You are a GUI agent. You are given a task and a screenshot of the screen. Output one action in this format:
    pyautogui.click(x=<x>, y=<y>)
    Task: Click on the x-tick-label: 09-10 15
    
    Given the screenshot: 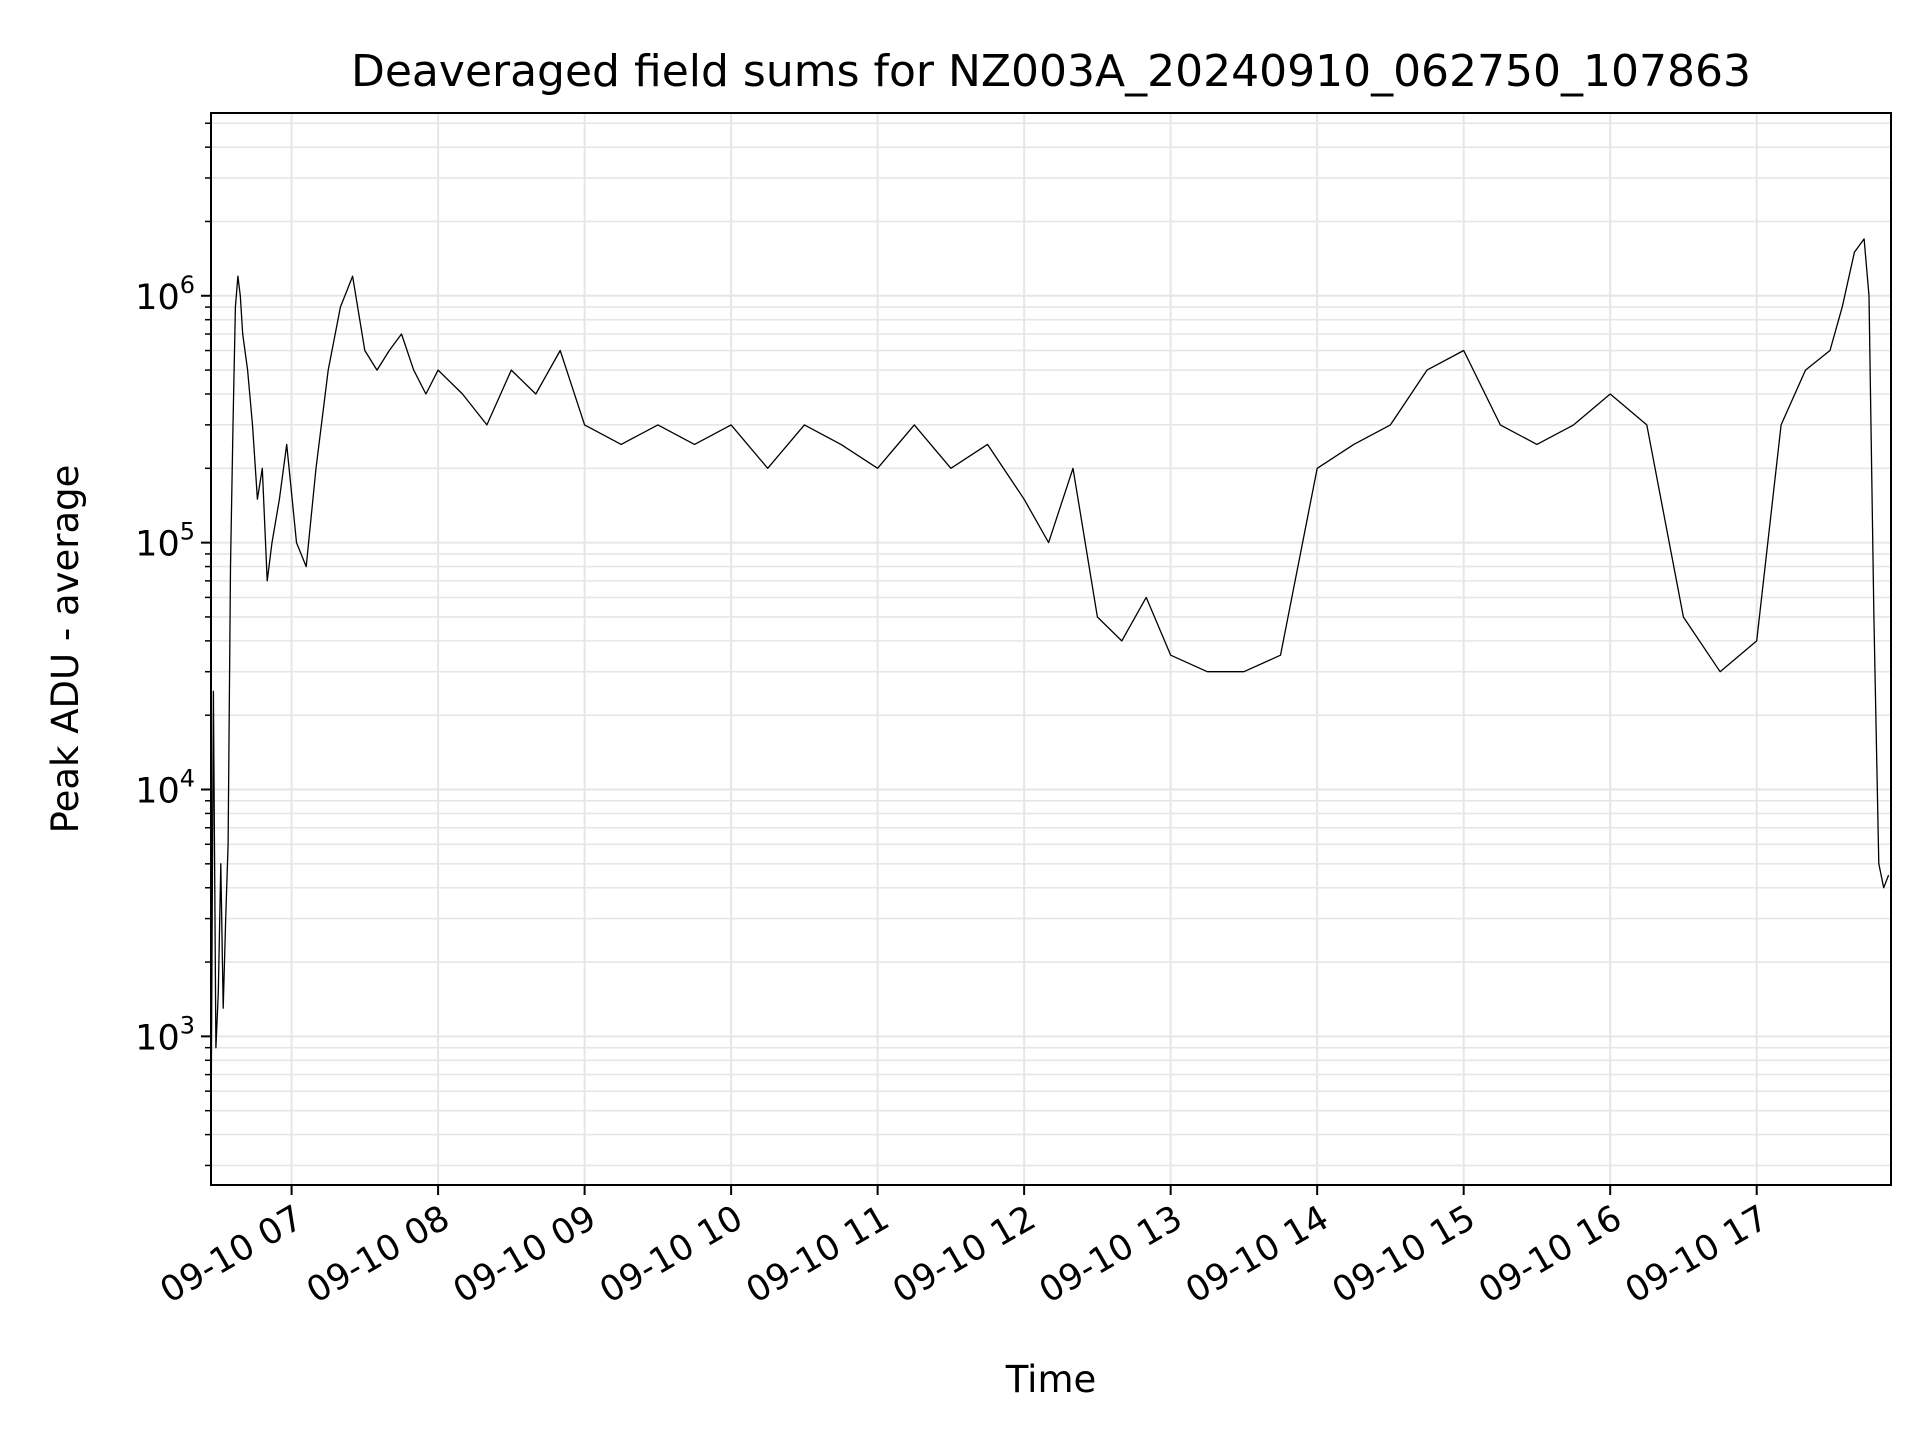 What is the action you would take?
    pyautogui.click(x=1404, y=1254)
    